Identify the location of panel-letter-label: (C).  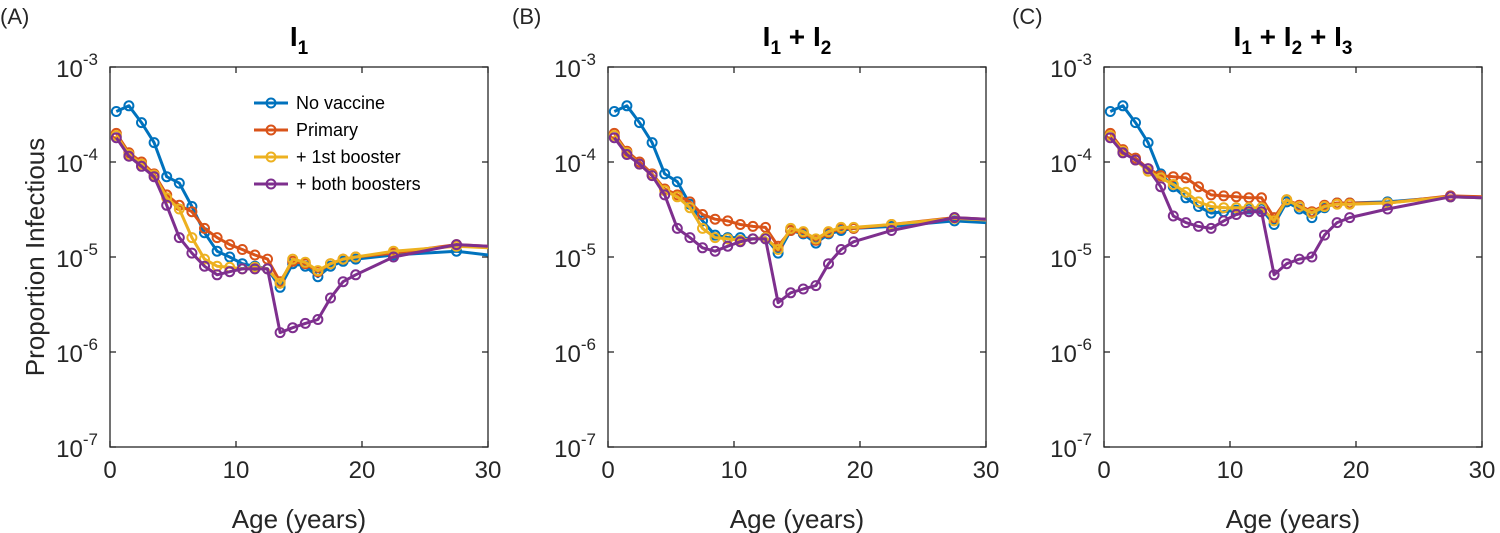
(1027, 16).